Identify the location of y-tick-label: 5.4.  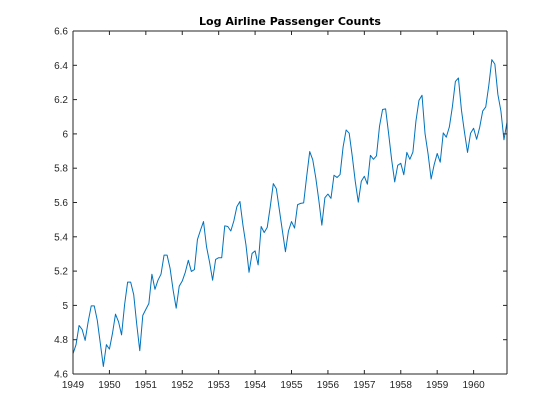
(61, 237).